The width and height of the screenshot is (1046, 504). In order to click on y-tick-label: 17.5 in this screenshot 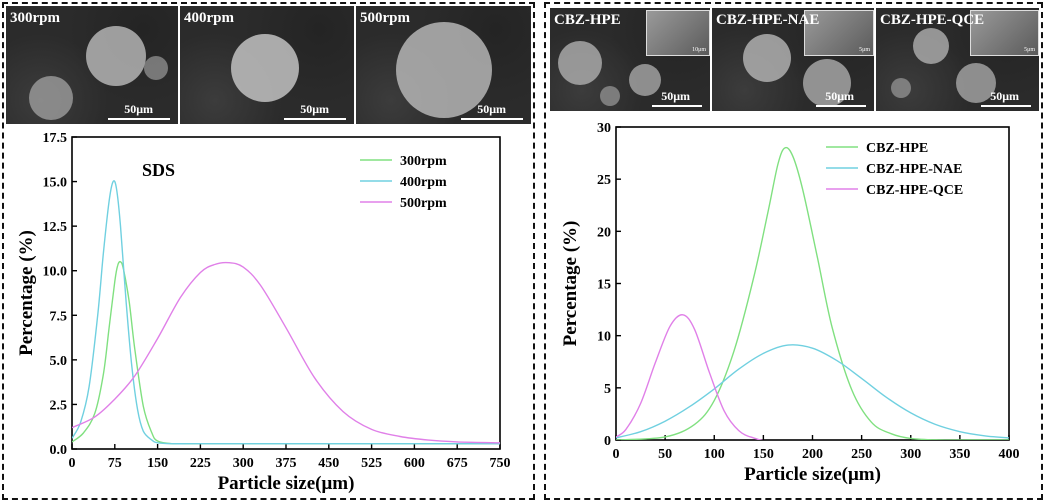, I will do `click(55, 138)`.